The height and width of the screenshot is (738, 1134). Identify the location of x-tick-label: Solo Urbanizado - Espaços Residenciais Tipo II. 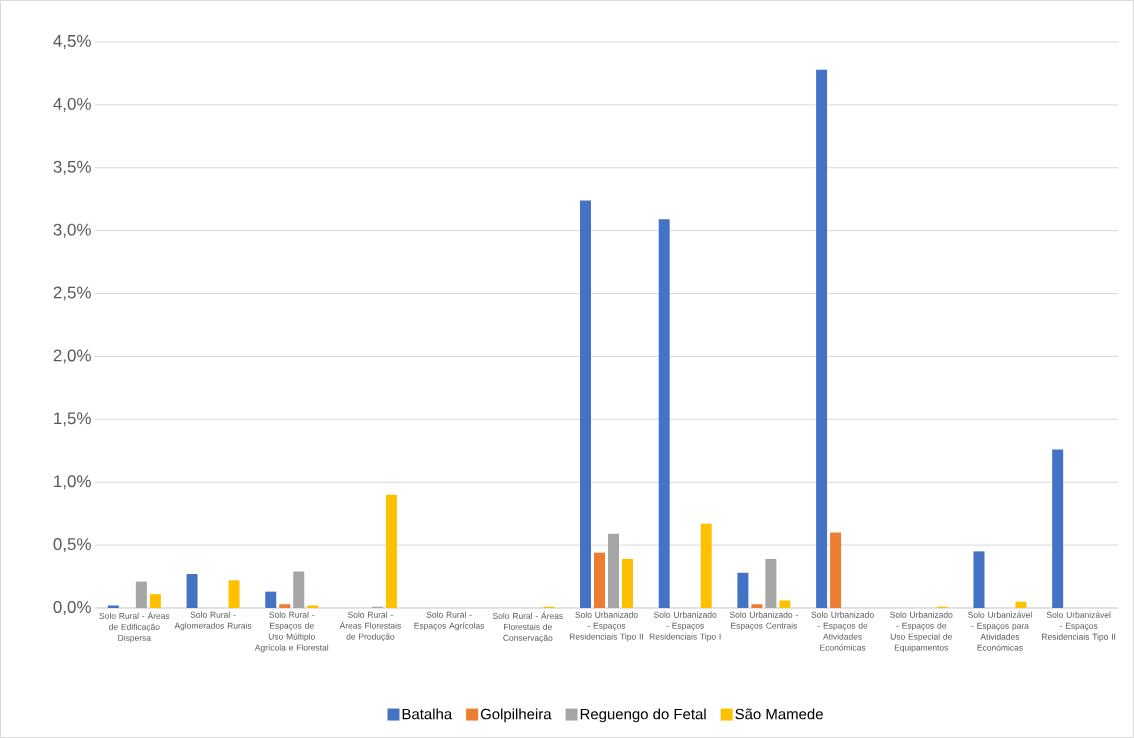
(606, 626).